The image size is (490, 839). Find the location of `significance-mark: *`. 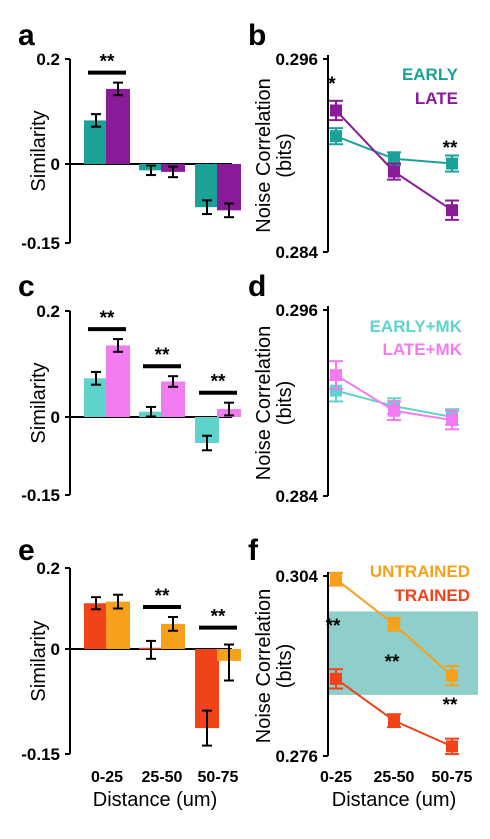

significance-mark: * is located at coordinates (332, 84).